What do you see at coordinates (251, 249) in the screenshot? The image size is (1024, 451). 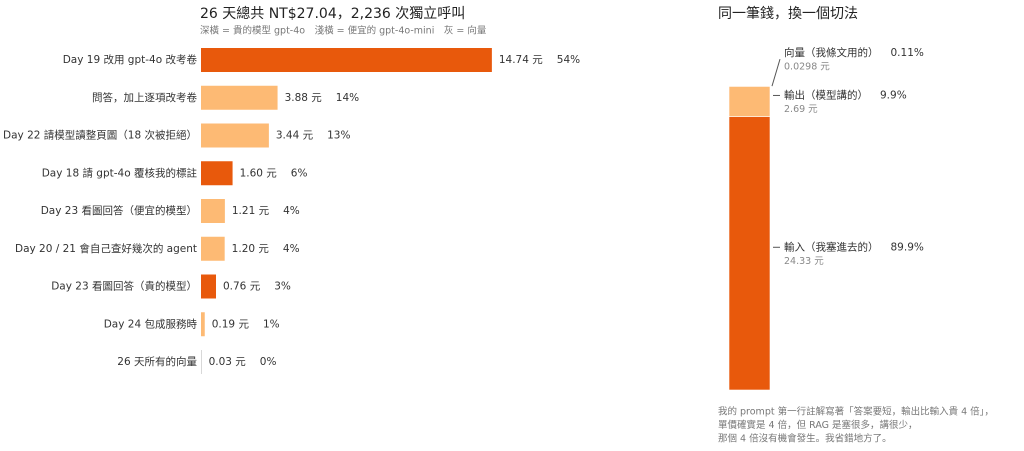 I see `value-label: 1.20 元` at bounding box center [251, 249].